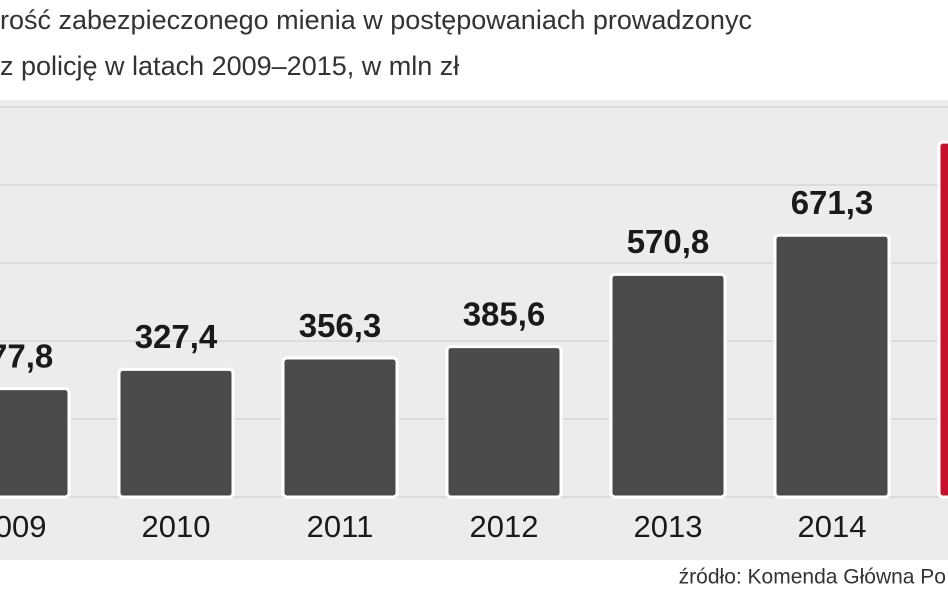 The height and width of the screenshot is (593, 948). I want to click on x-tick-label: 2012, so click(504, 526).